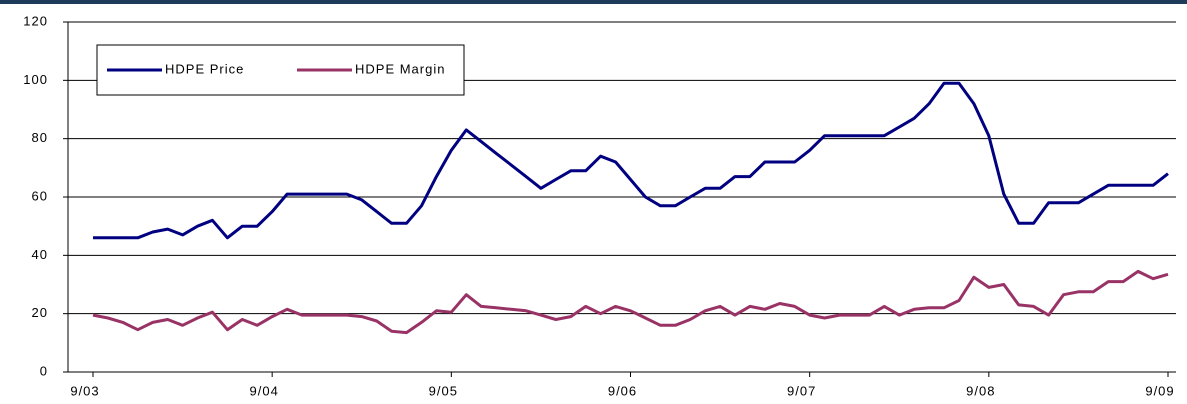 This screenshot has width=1187, height=404. I want to click on y-tick-label: 60, so click(40, 195).